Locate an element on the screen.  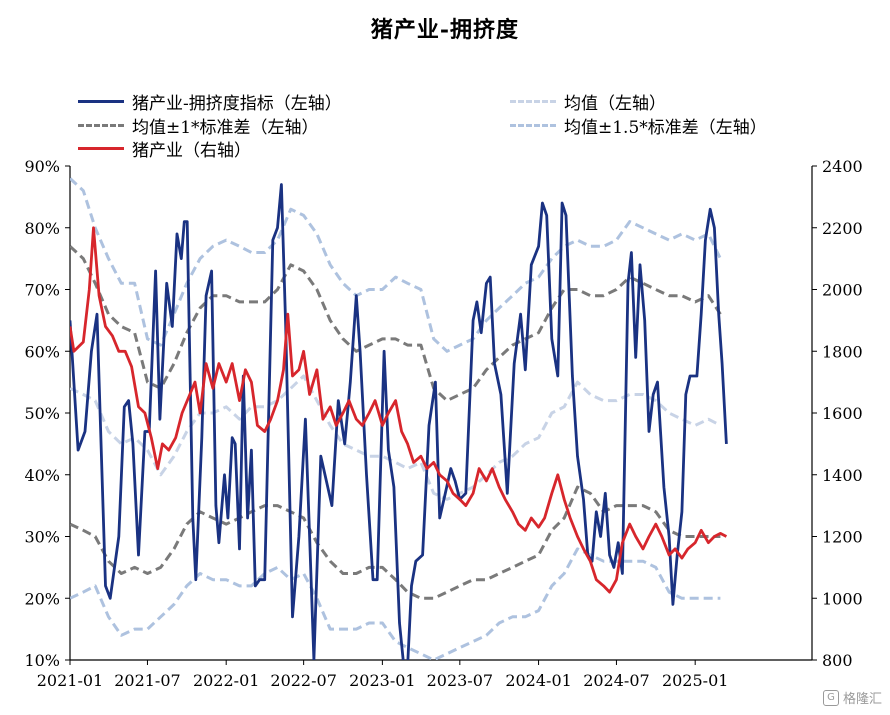
legend-item-crowding-index: 猪产业-拥挤度指标（左轴） is located at coordinates (210, 101).